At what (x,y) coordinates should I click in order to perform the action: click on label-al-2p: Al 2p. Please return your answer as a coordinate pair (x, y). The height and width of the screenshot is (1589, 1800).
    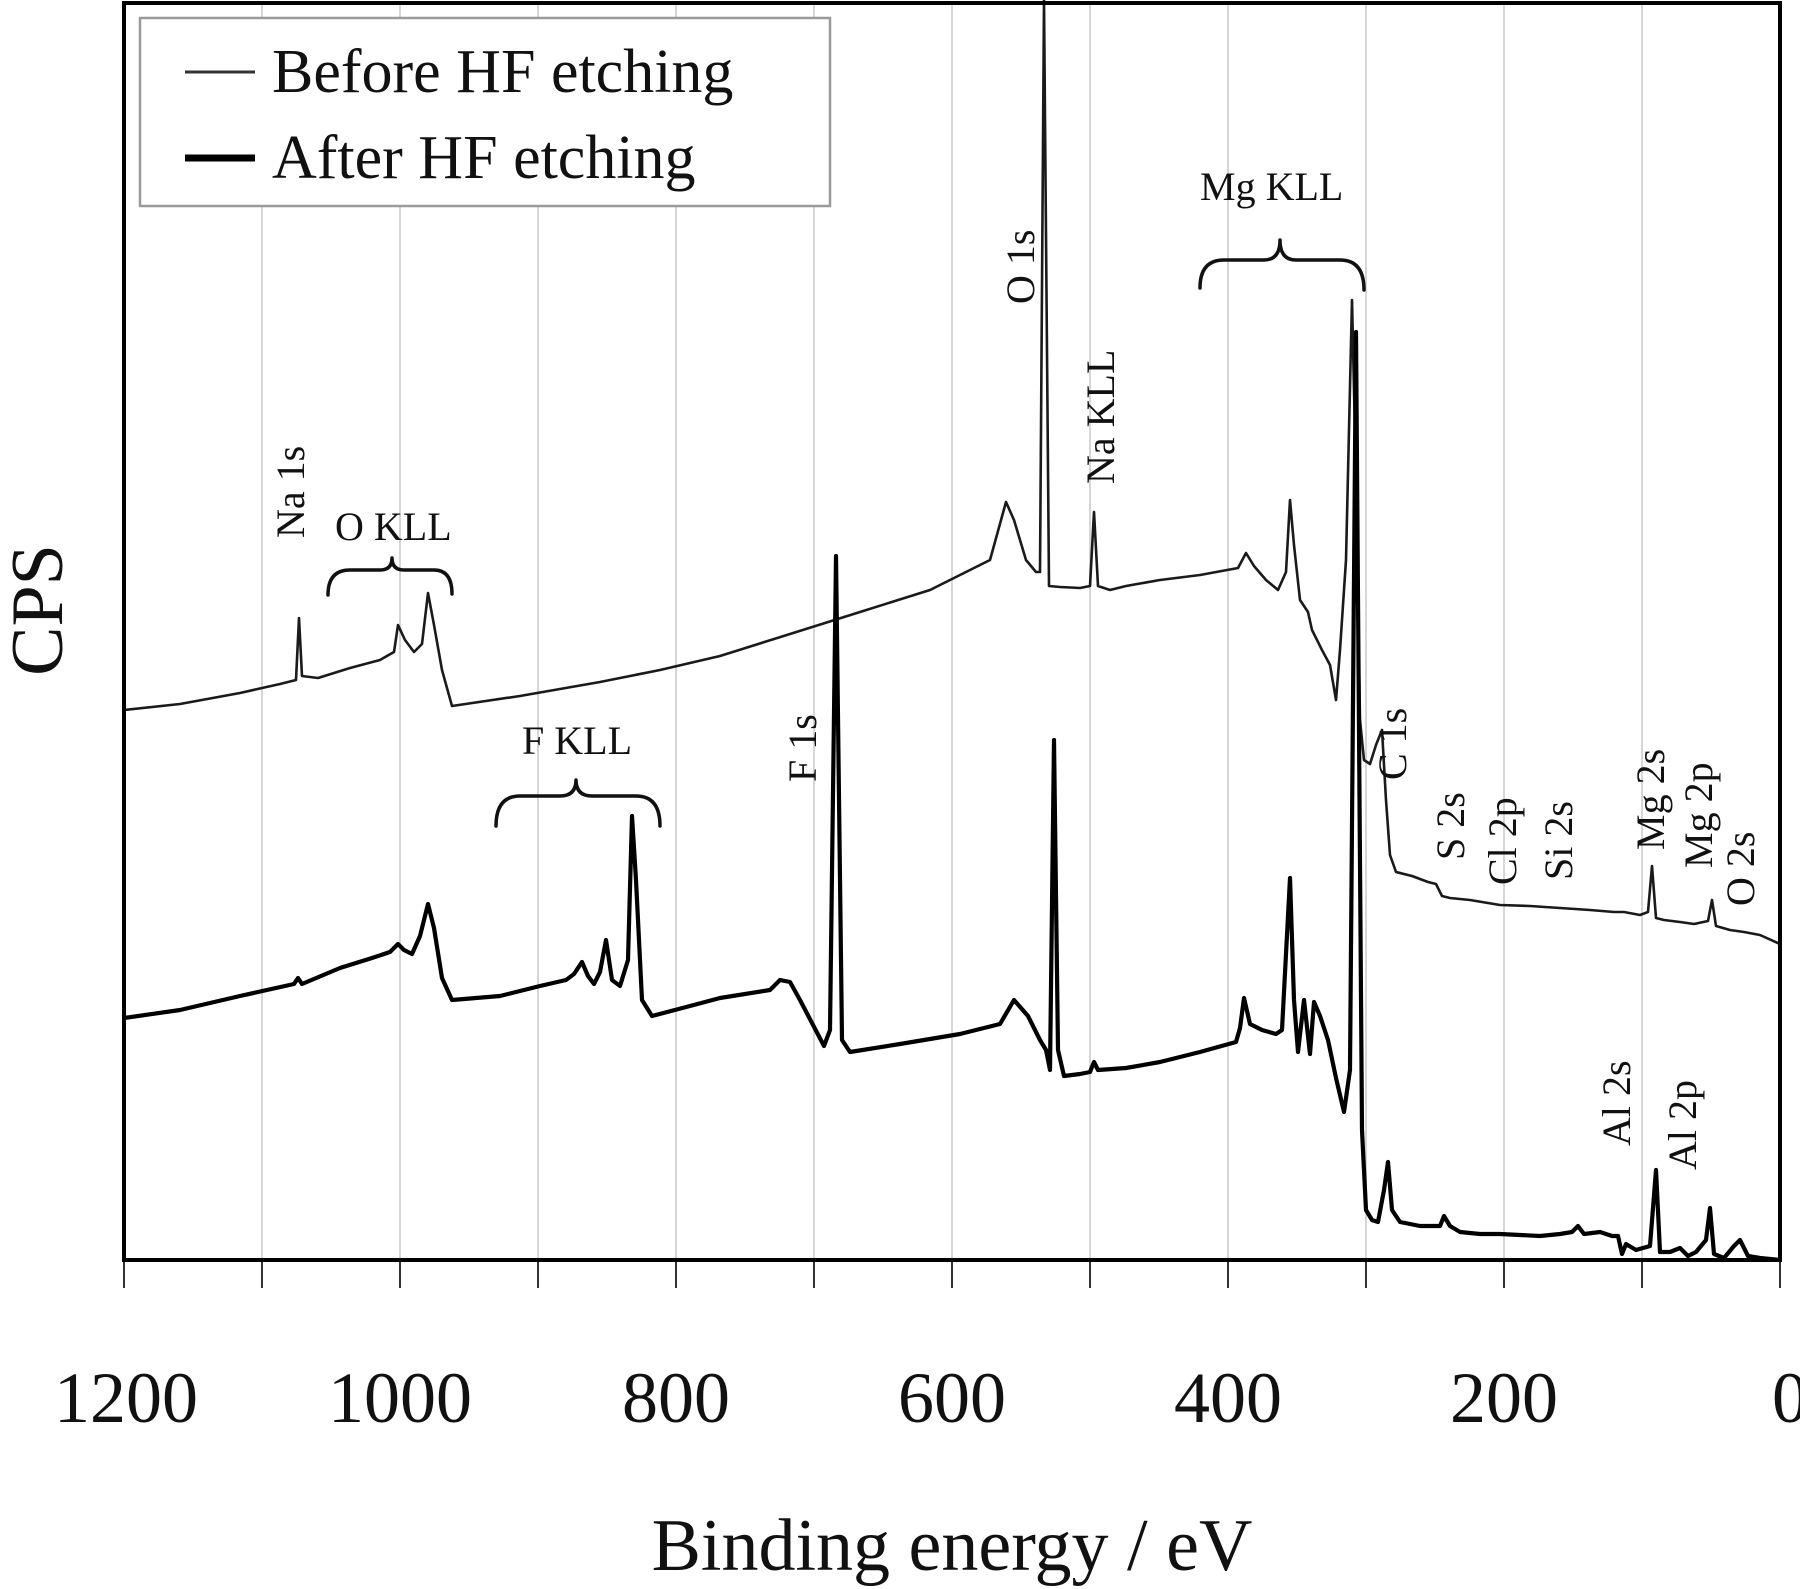
    Looking at the image, I should click on (1682, 1125).